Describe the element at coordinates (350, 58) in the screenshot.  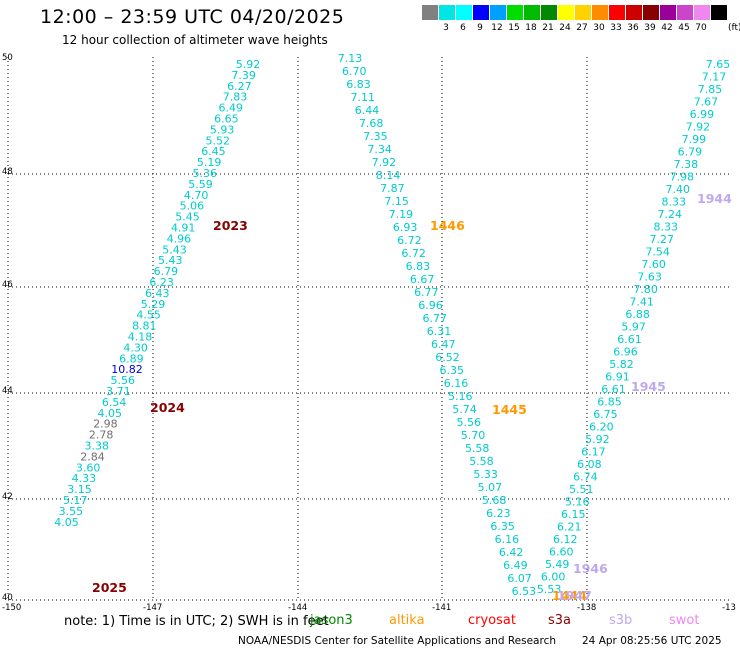
I see `swh-value: 7.13` at that location.